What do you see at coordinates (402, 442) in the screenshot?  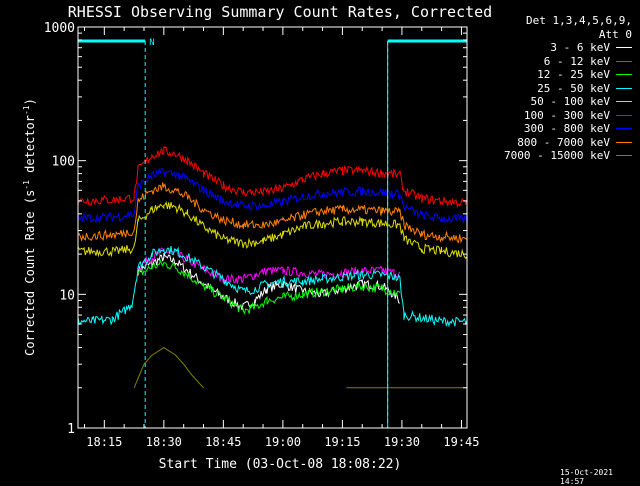 I see `x-tick-label: 19:30` at bounding box center [402, 442].